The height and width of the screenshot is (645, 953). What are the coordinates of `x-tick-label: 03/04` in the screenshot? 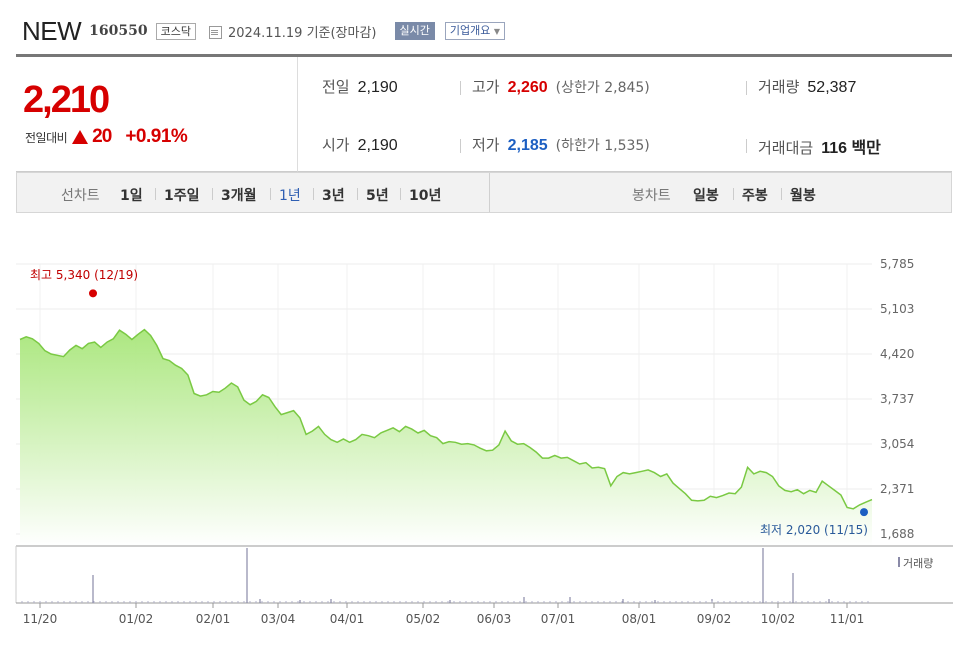 It's located at (278, 619).